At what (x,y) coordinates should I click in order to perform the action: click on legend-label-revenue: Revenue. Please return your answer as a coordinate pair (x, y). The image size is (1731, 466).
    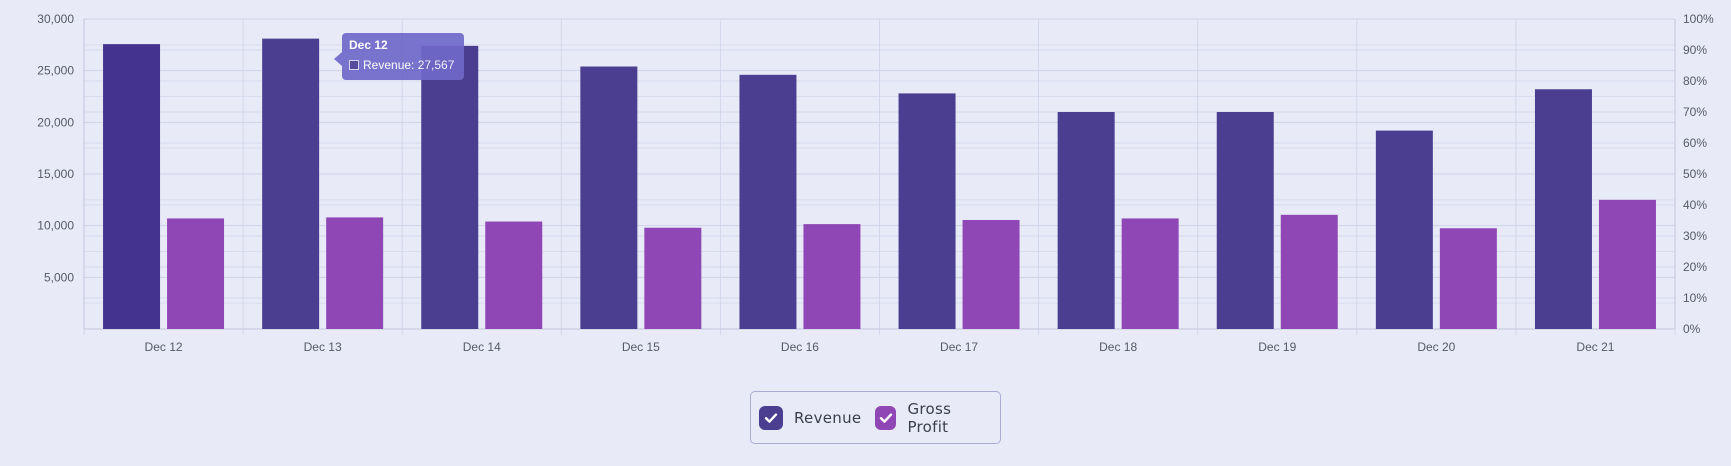
    Looking at the image, I should click on (828, 417).